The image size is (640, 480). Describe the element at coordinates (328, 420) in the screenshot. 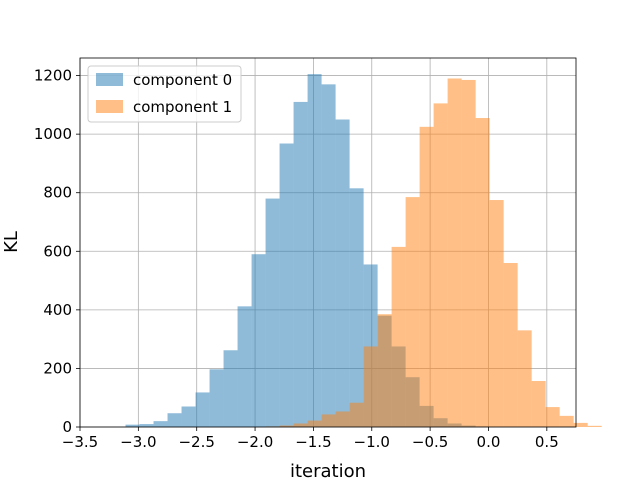

I see `bar-s1-b4` at that location.